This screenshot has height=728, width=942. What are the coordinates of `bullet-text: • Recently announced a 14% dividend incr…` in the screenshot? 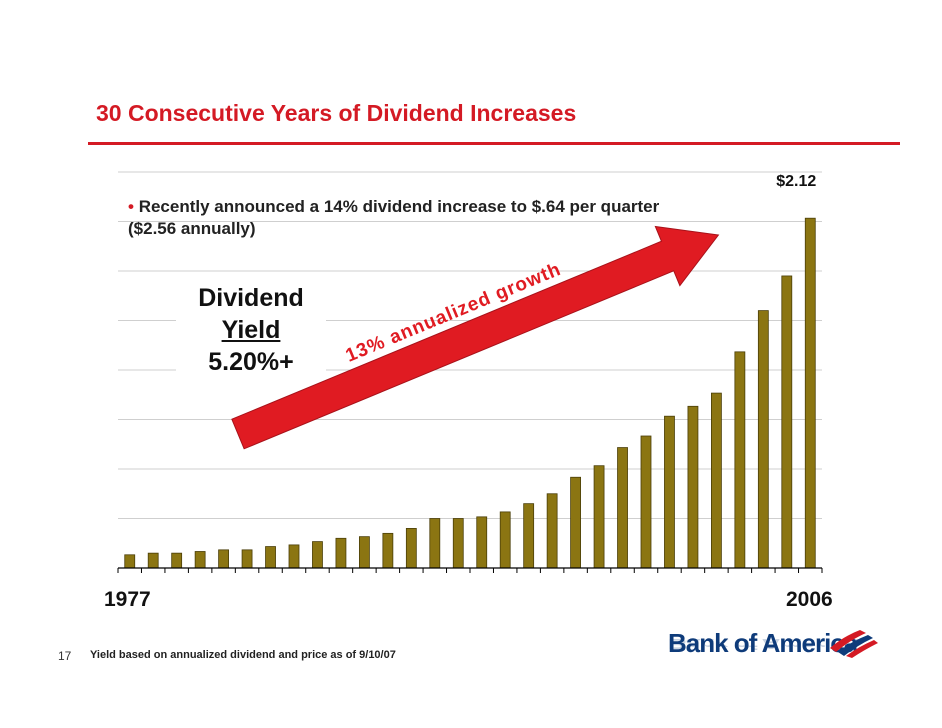 It's located at (408, 218).